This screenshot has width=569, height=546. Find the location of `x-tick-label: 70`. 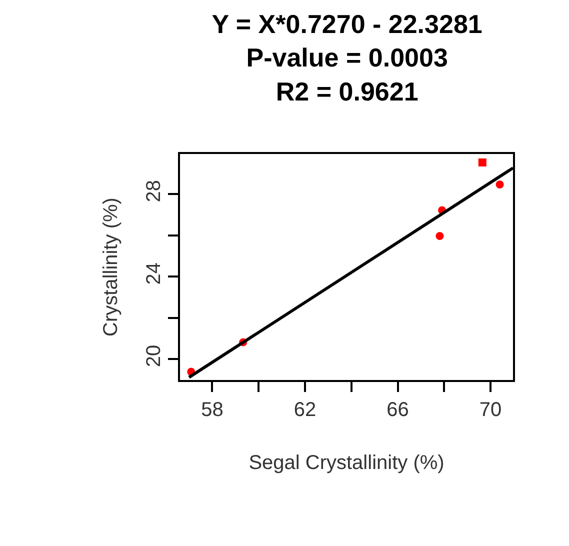

x-tick-label: 70 is located at coordinates (490, 410).